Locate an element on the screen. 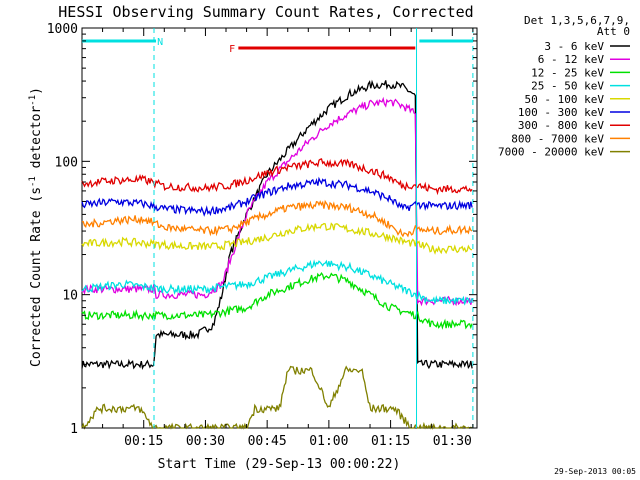 The width and height of the screenshot is (640, 480). y-axis-label: Corrected Count Rate (s-1 detector-1) is located at coordinates (36, 227).